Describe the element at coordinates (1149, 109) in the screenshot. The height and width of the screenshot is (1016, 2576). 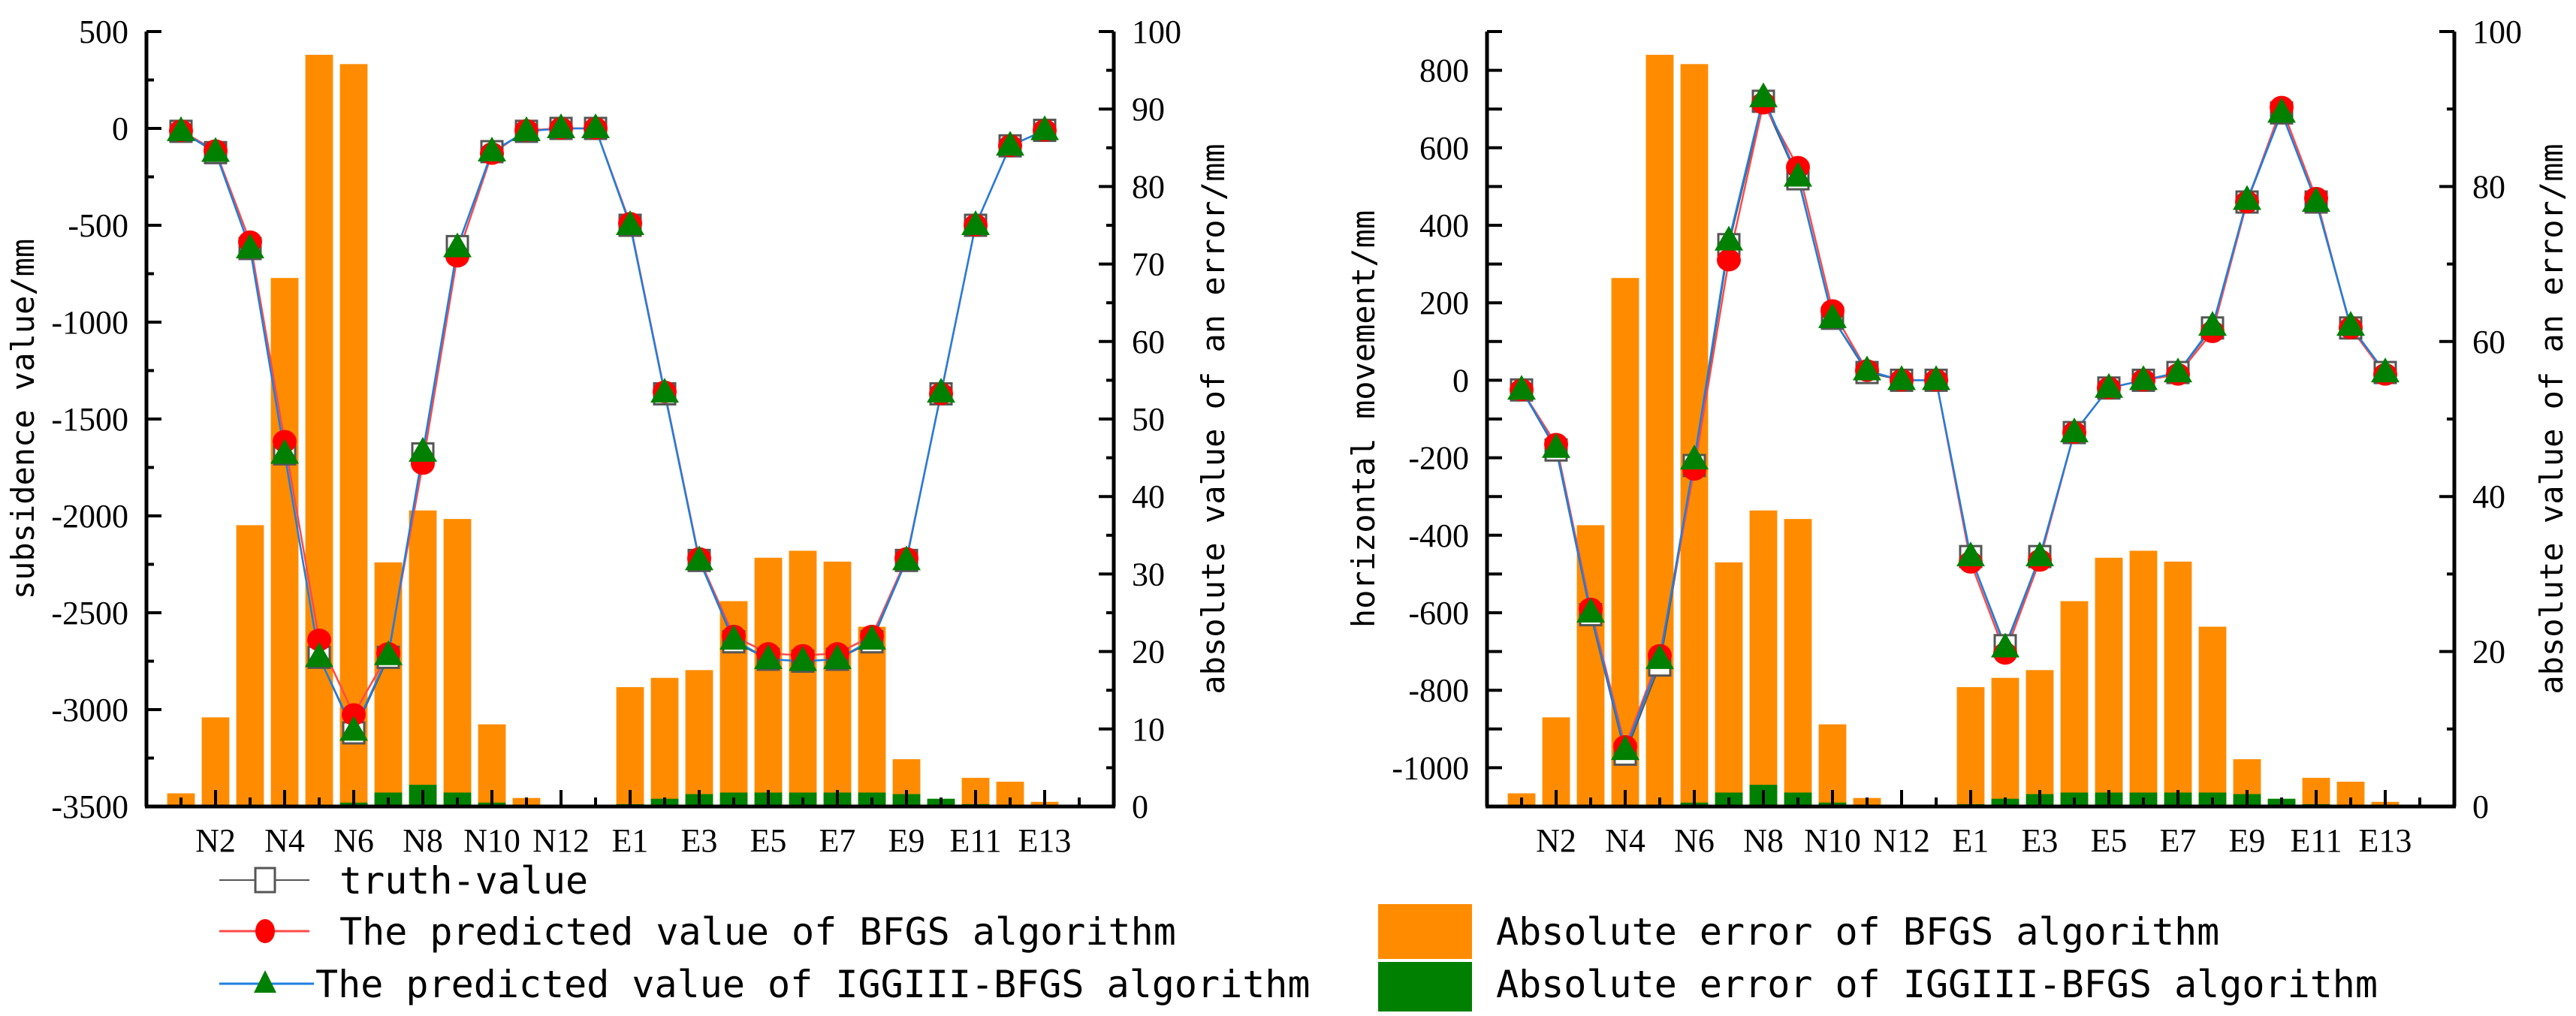
I see `right-tick-label: 90` at that location.